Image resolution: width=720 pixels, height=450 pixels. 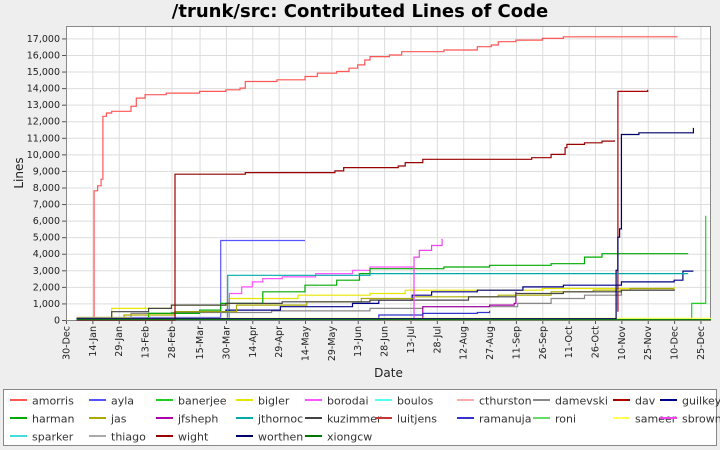 I want to click on series-line-harman, so click(x=382, y=286).